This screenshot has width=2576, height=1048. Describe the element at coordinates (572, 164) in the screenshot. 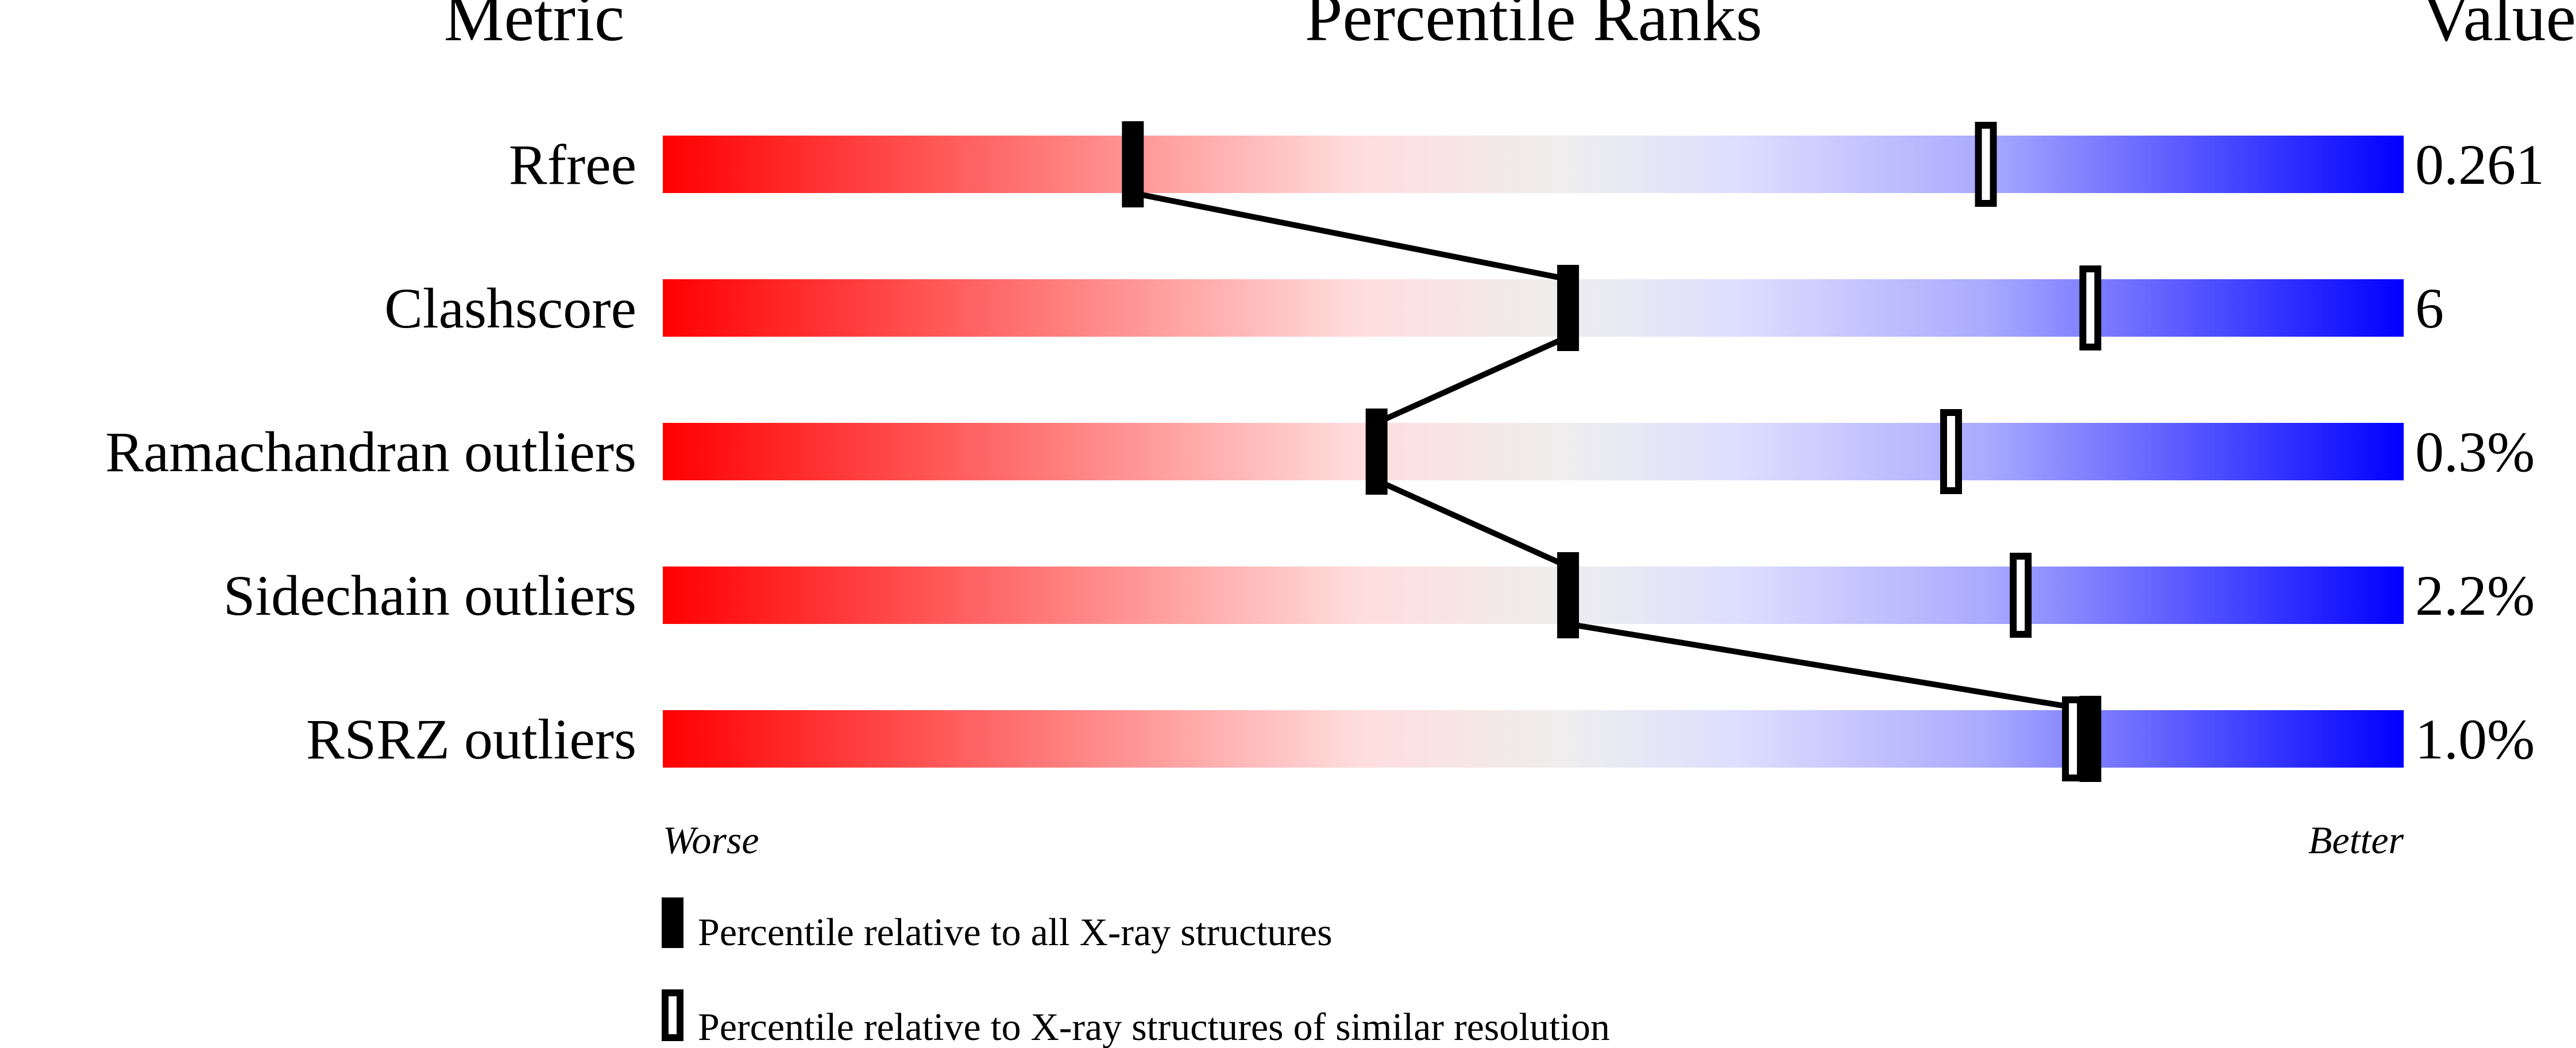

I see `metric-label: Rfree` at that location.